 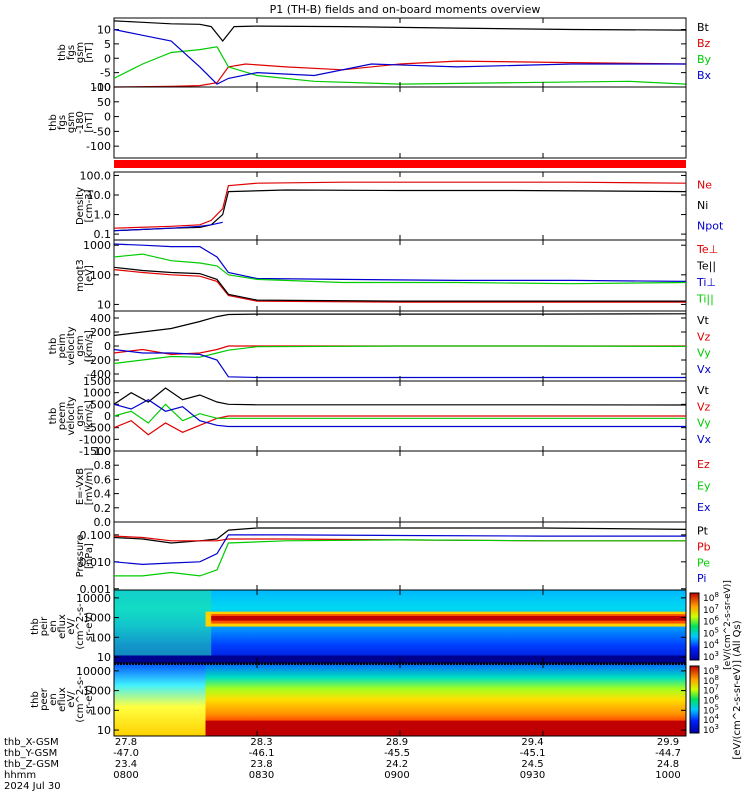 What do you see at coordinates (399, 550) in the screenshot?
I see `series-line-Pi` at bounding box center [399, 550].